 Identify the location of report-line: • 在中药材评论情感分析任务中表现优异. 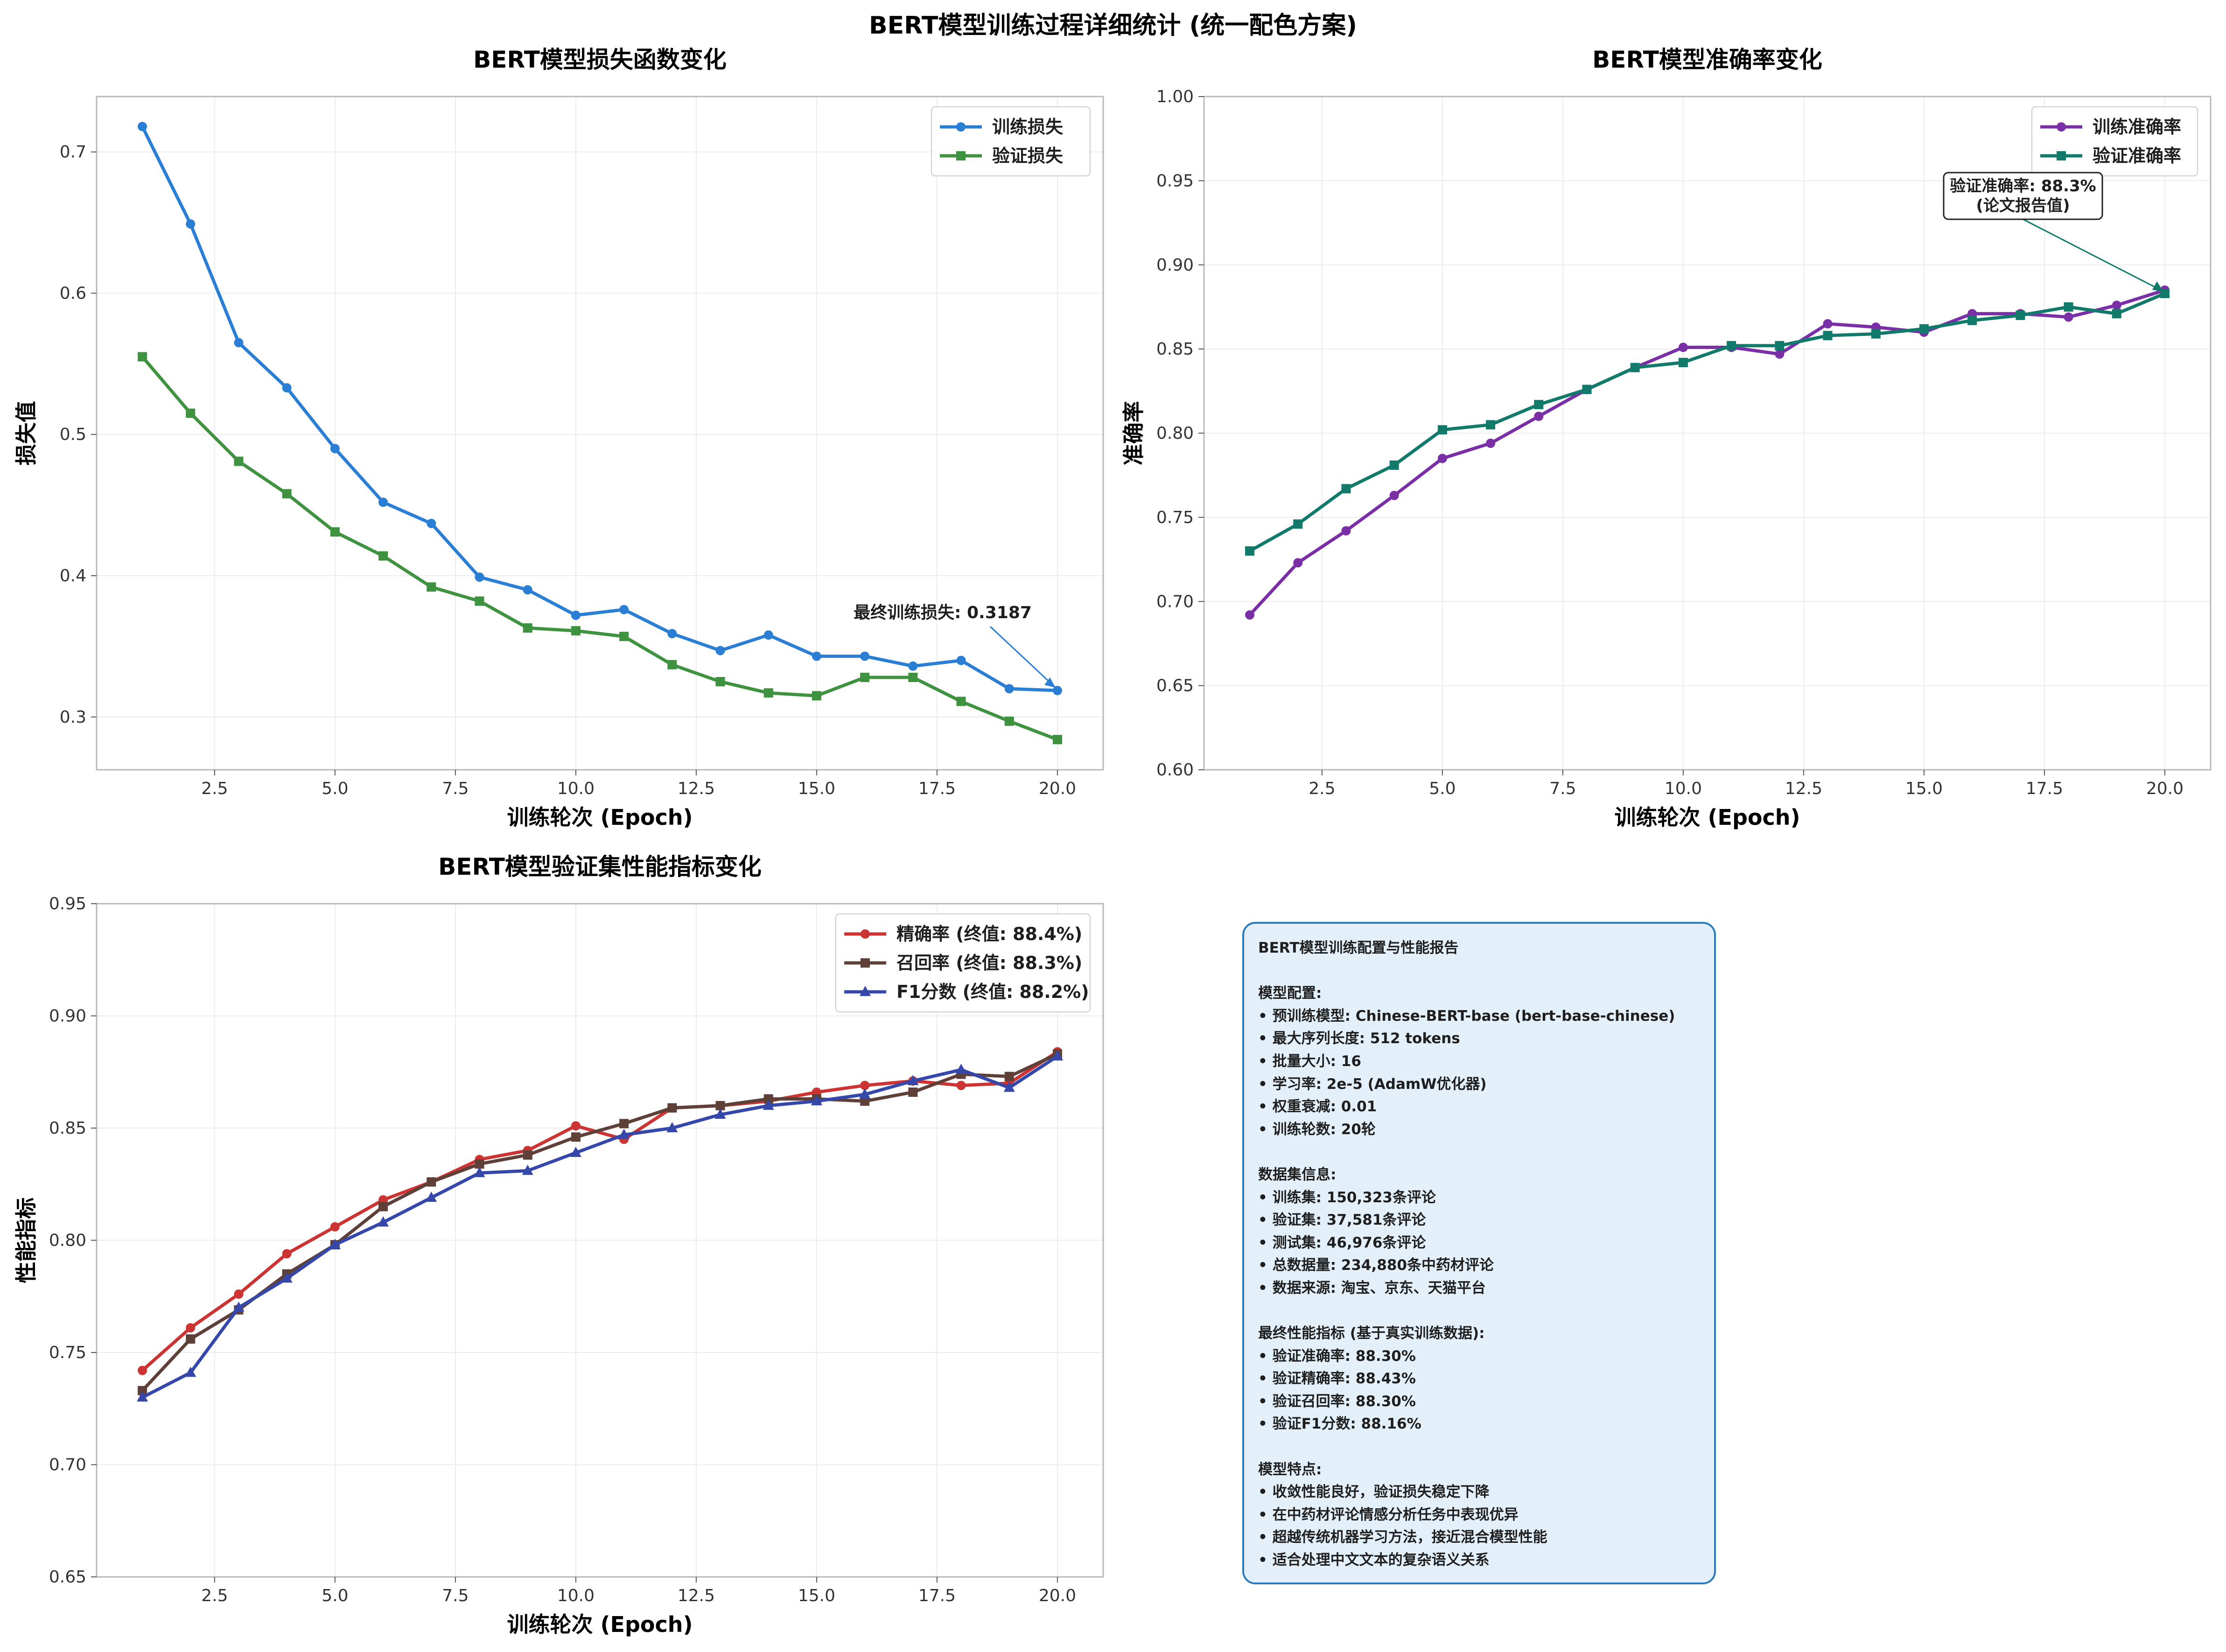
(1388, 1515).